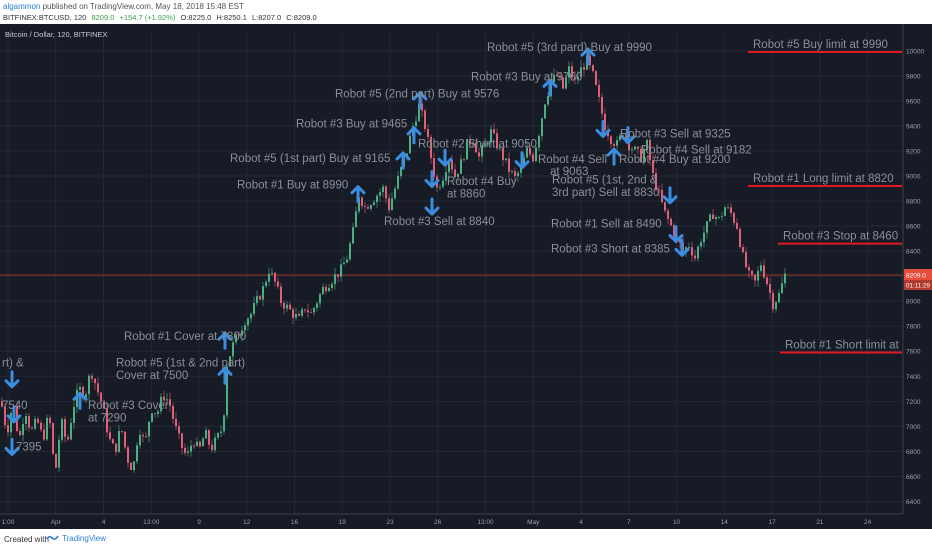 This screenshot has height=550, width=932. I want to click on limit-line-label: Robot #1 Long limit at 8820, so click(823, 179).